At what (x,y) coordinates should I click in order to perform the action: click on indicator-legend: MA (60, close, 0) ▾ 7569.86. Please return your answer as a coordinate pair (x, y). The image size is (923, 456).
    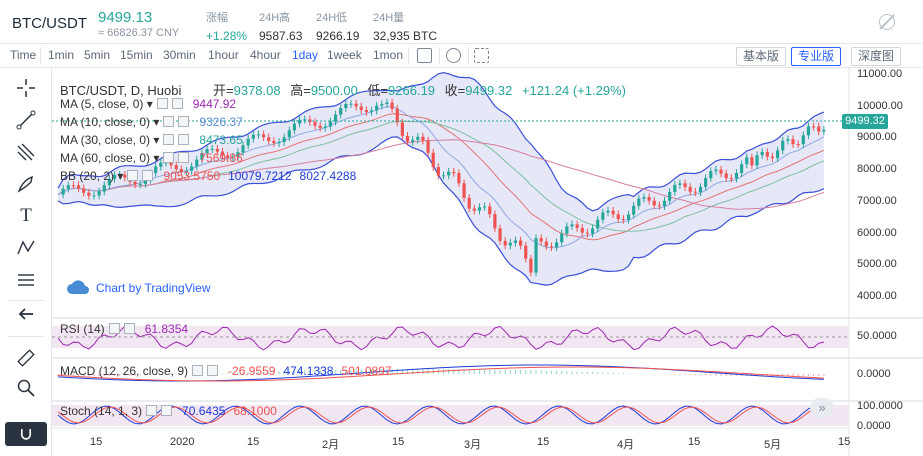
    Looking at the image, I should click on (151, 158).